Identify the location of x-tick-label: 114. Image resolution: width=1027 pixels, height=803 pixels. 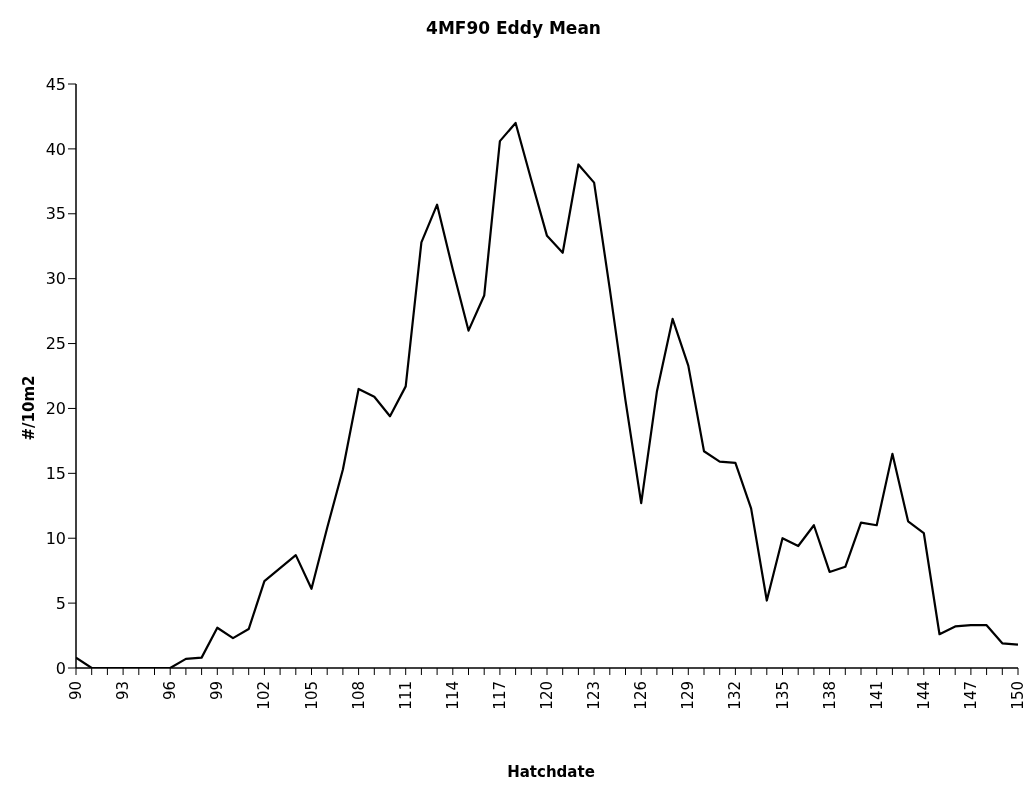
(452, 695).